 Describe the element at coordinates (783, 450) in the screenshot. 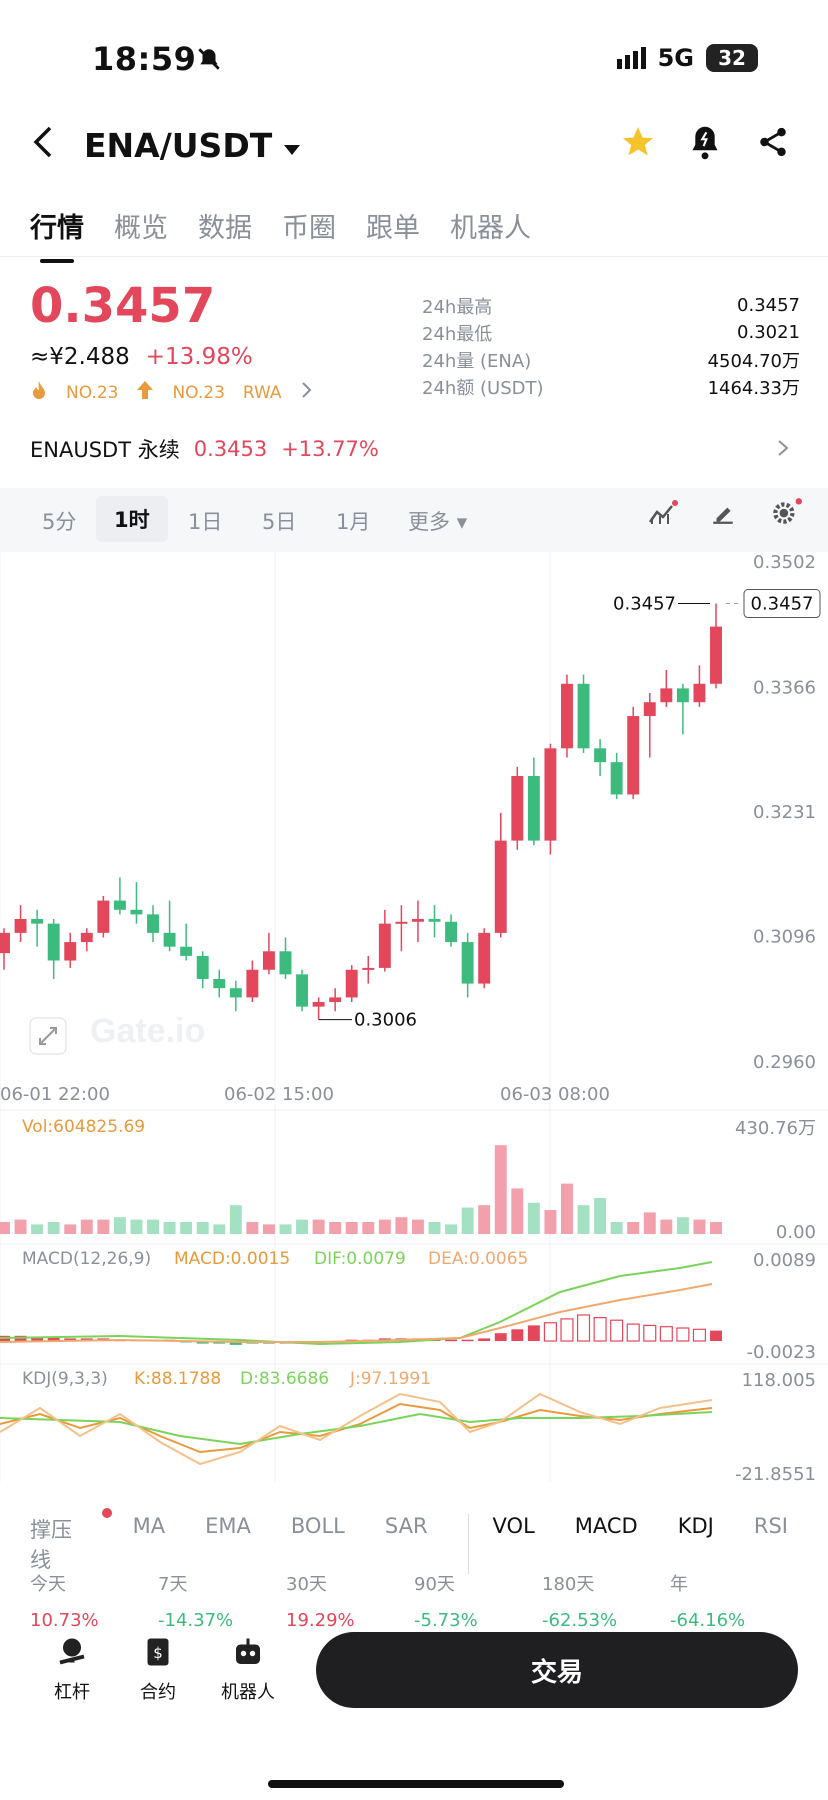

I see `perp-chevron-icon` at that location.